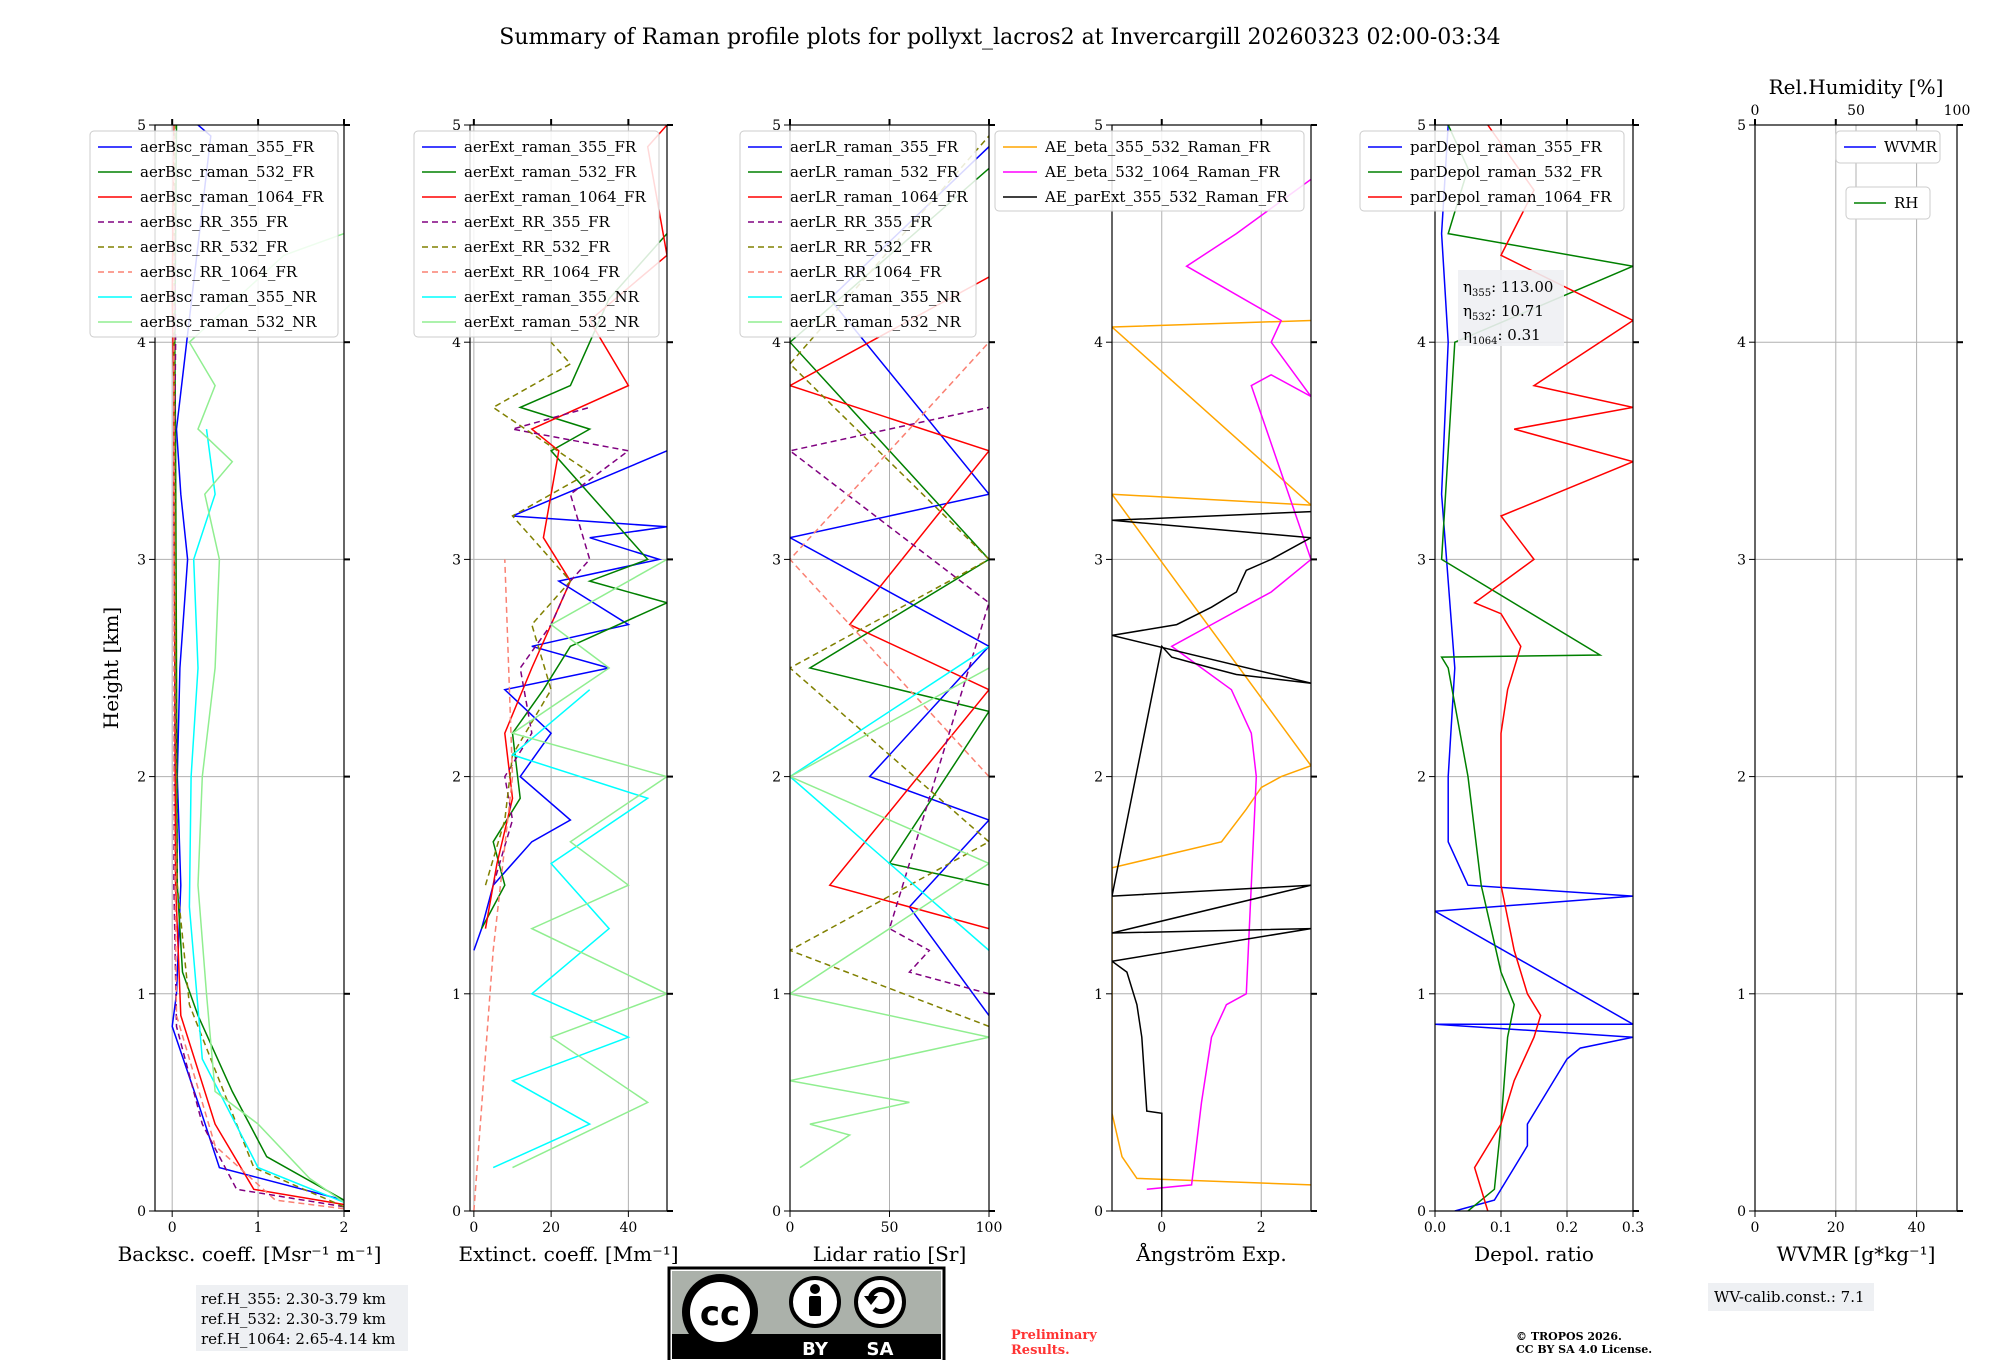  I want to click on series-parDepol_raman_532_FR, so click(1536, 668).